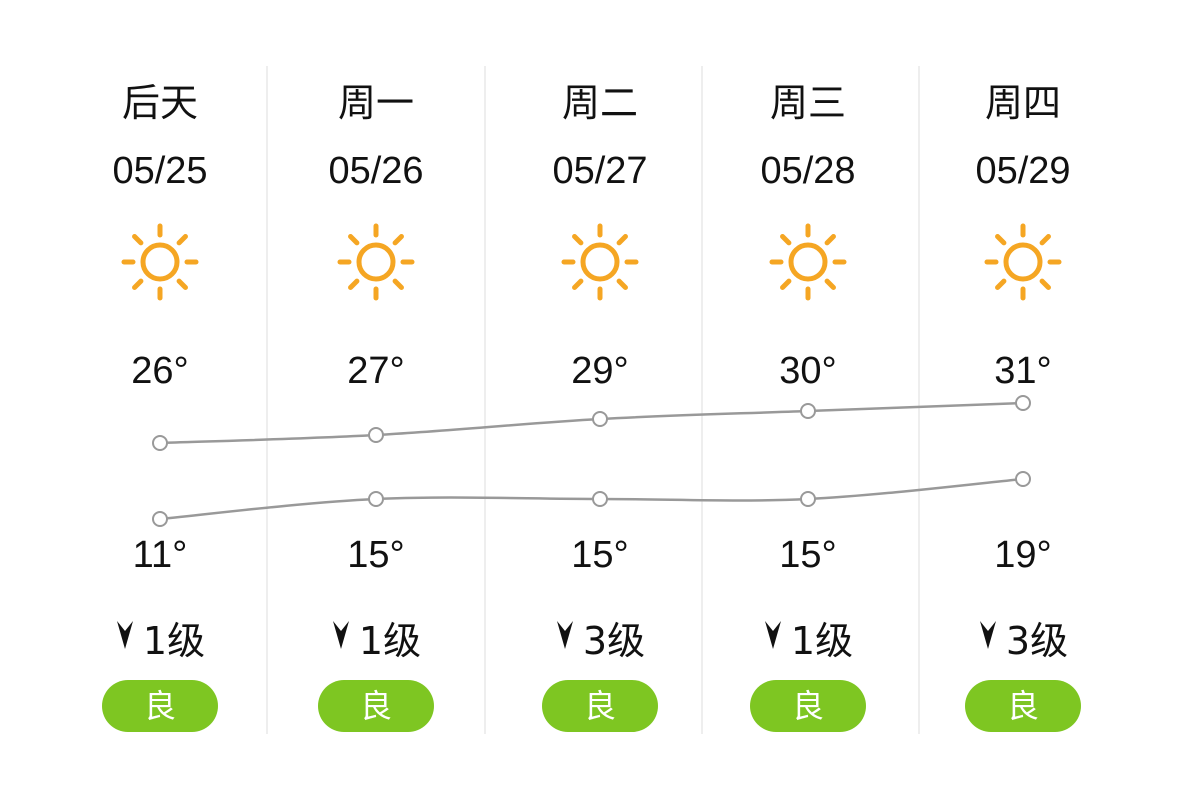 This screenshot has width=1200, height=800. I want to click on date-label: 05/29, so click(1023, 171).